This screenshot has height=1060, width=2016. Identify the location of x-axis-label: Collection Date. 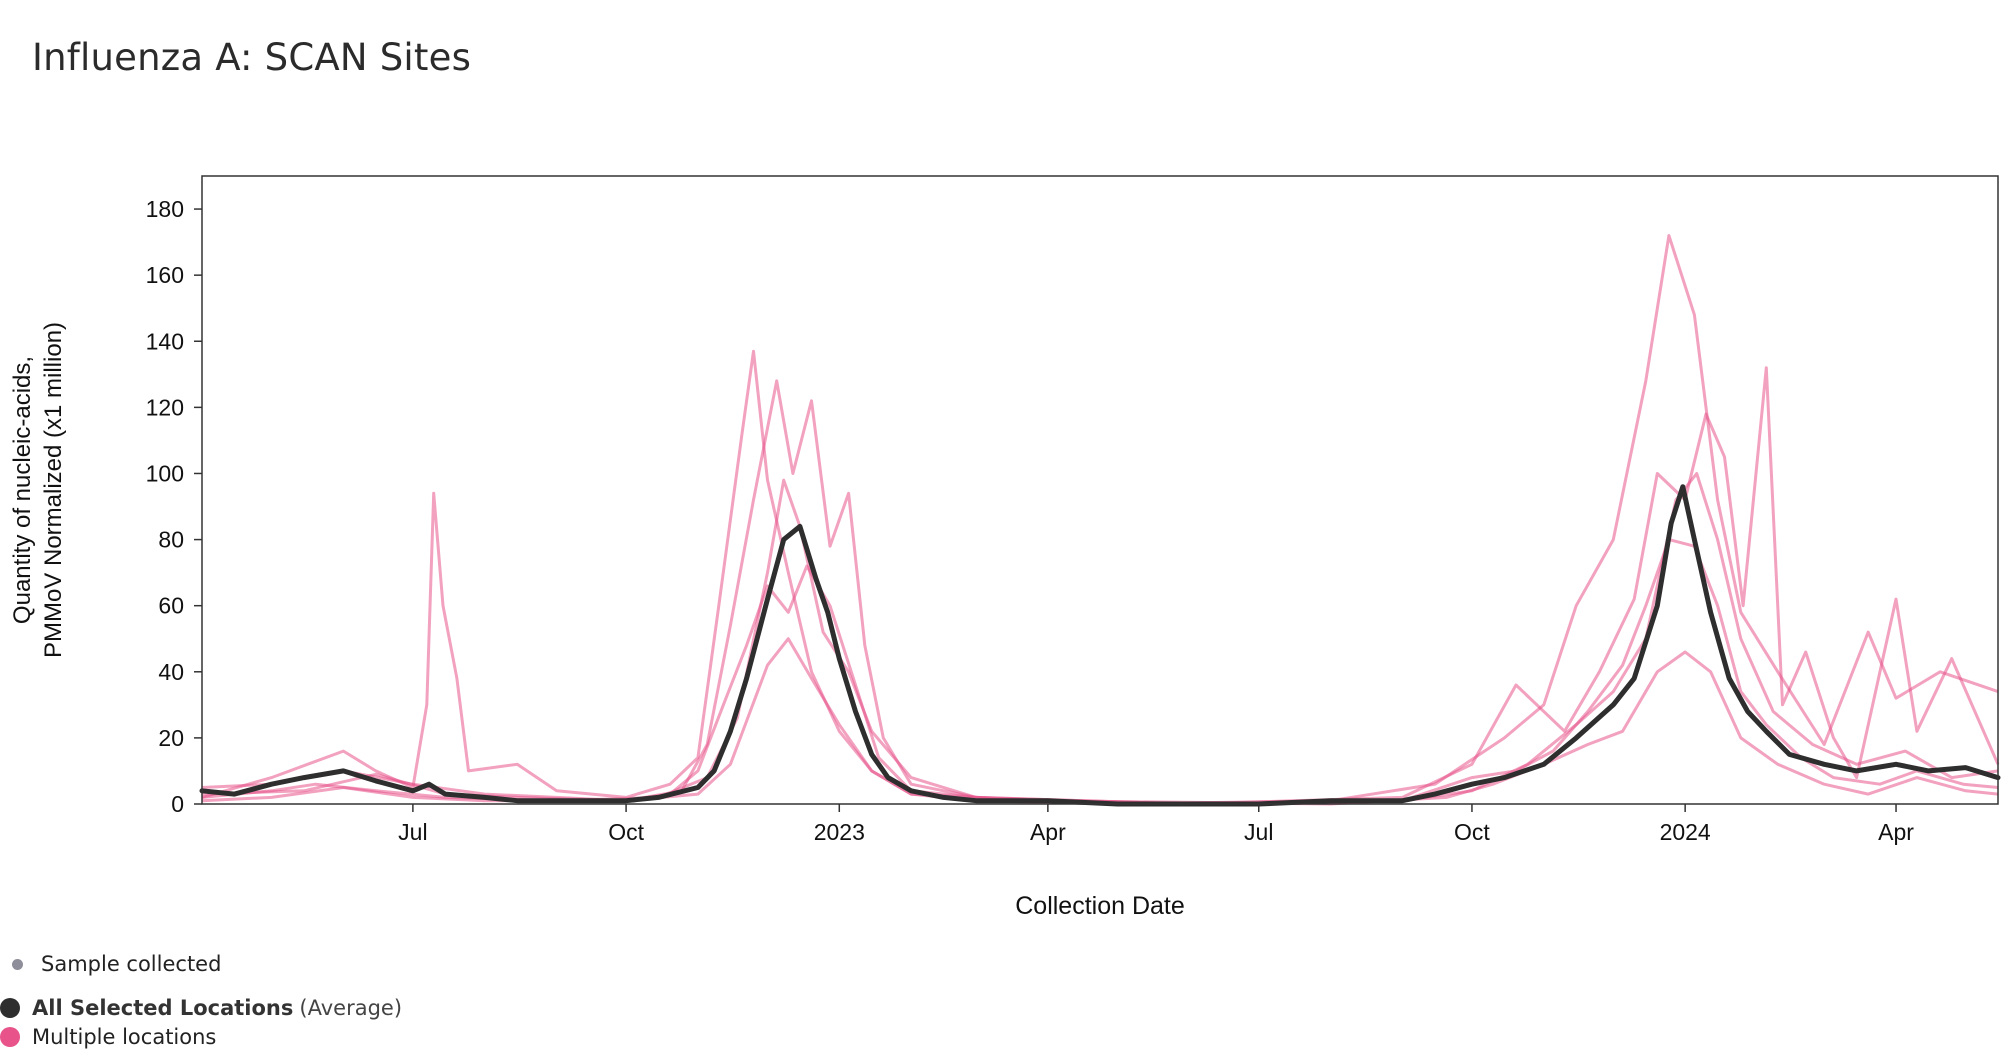
(1100, 906).